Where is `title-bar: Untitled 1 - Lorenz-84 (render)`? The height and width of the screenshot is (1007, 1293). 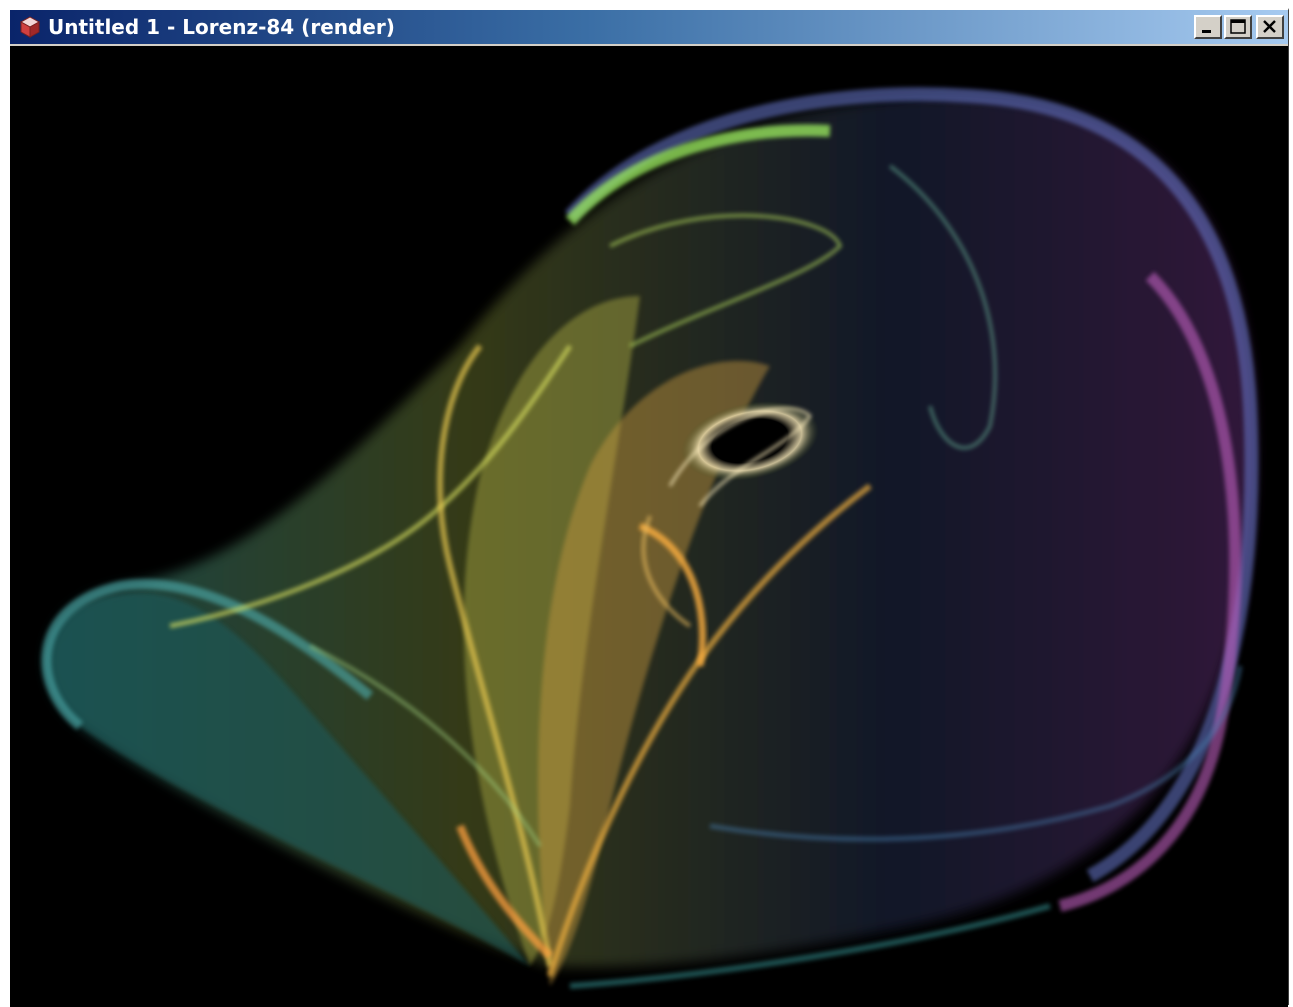 title-bar: Untitled 1 - Lorenz-84 (render) is located at coordinates (649, 27).